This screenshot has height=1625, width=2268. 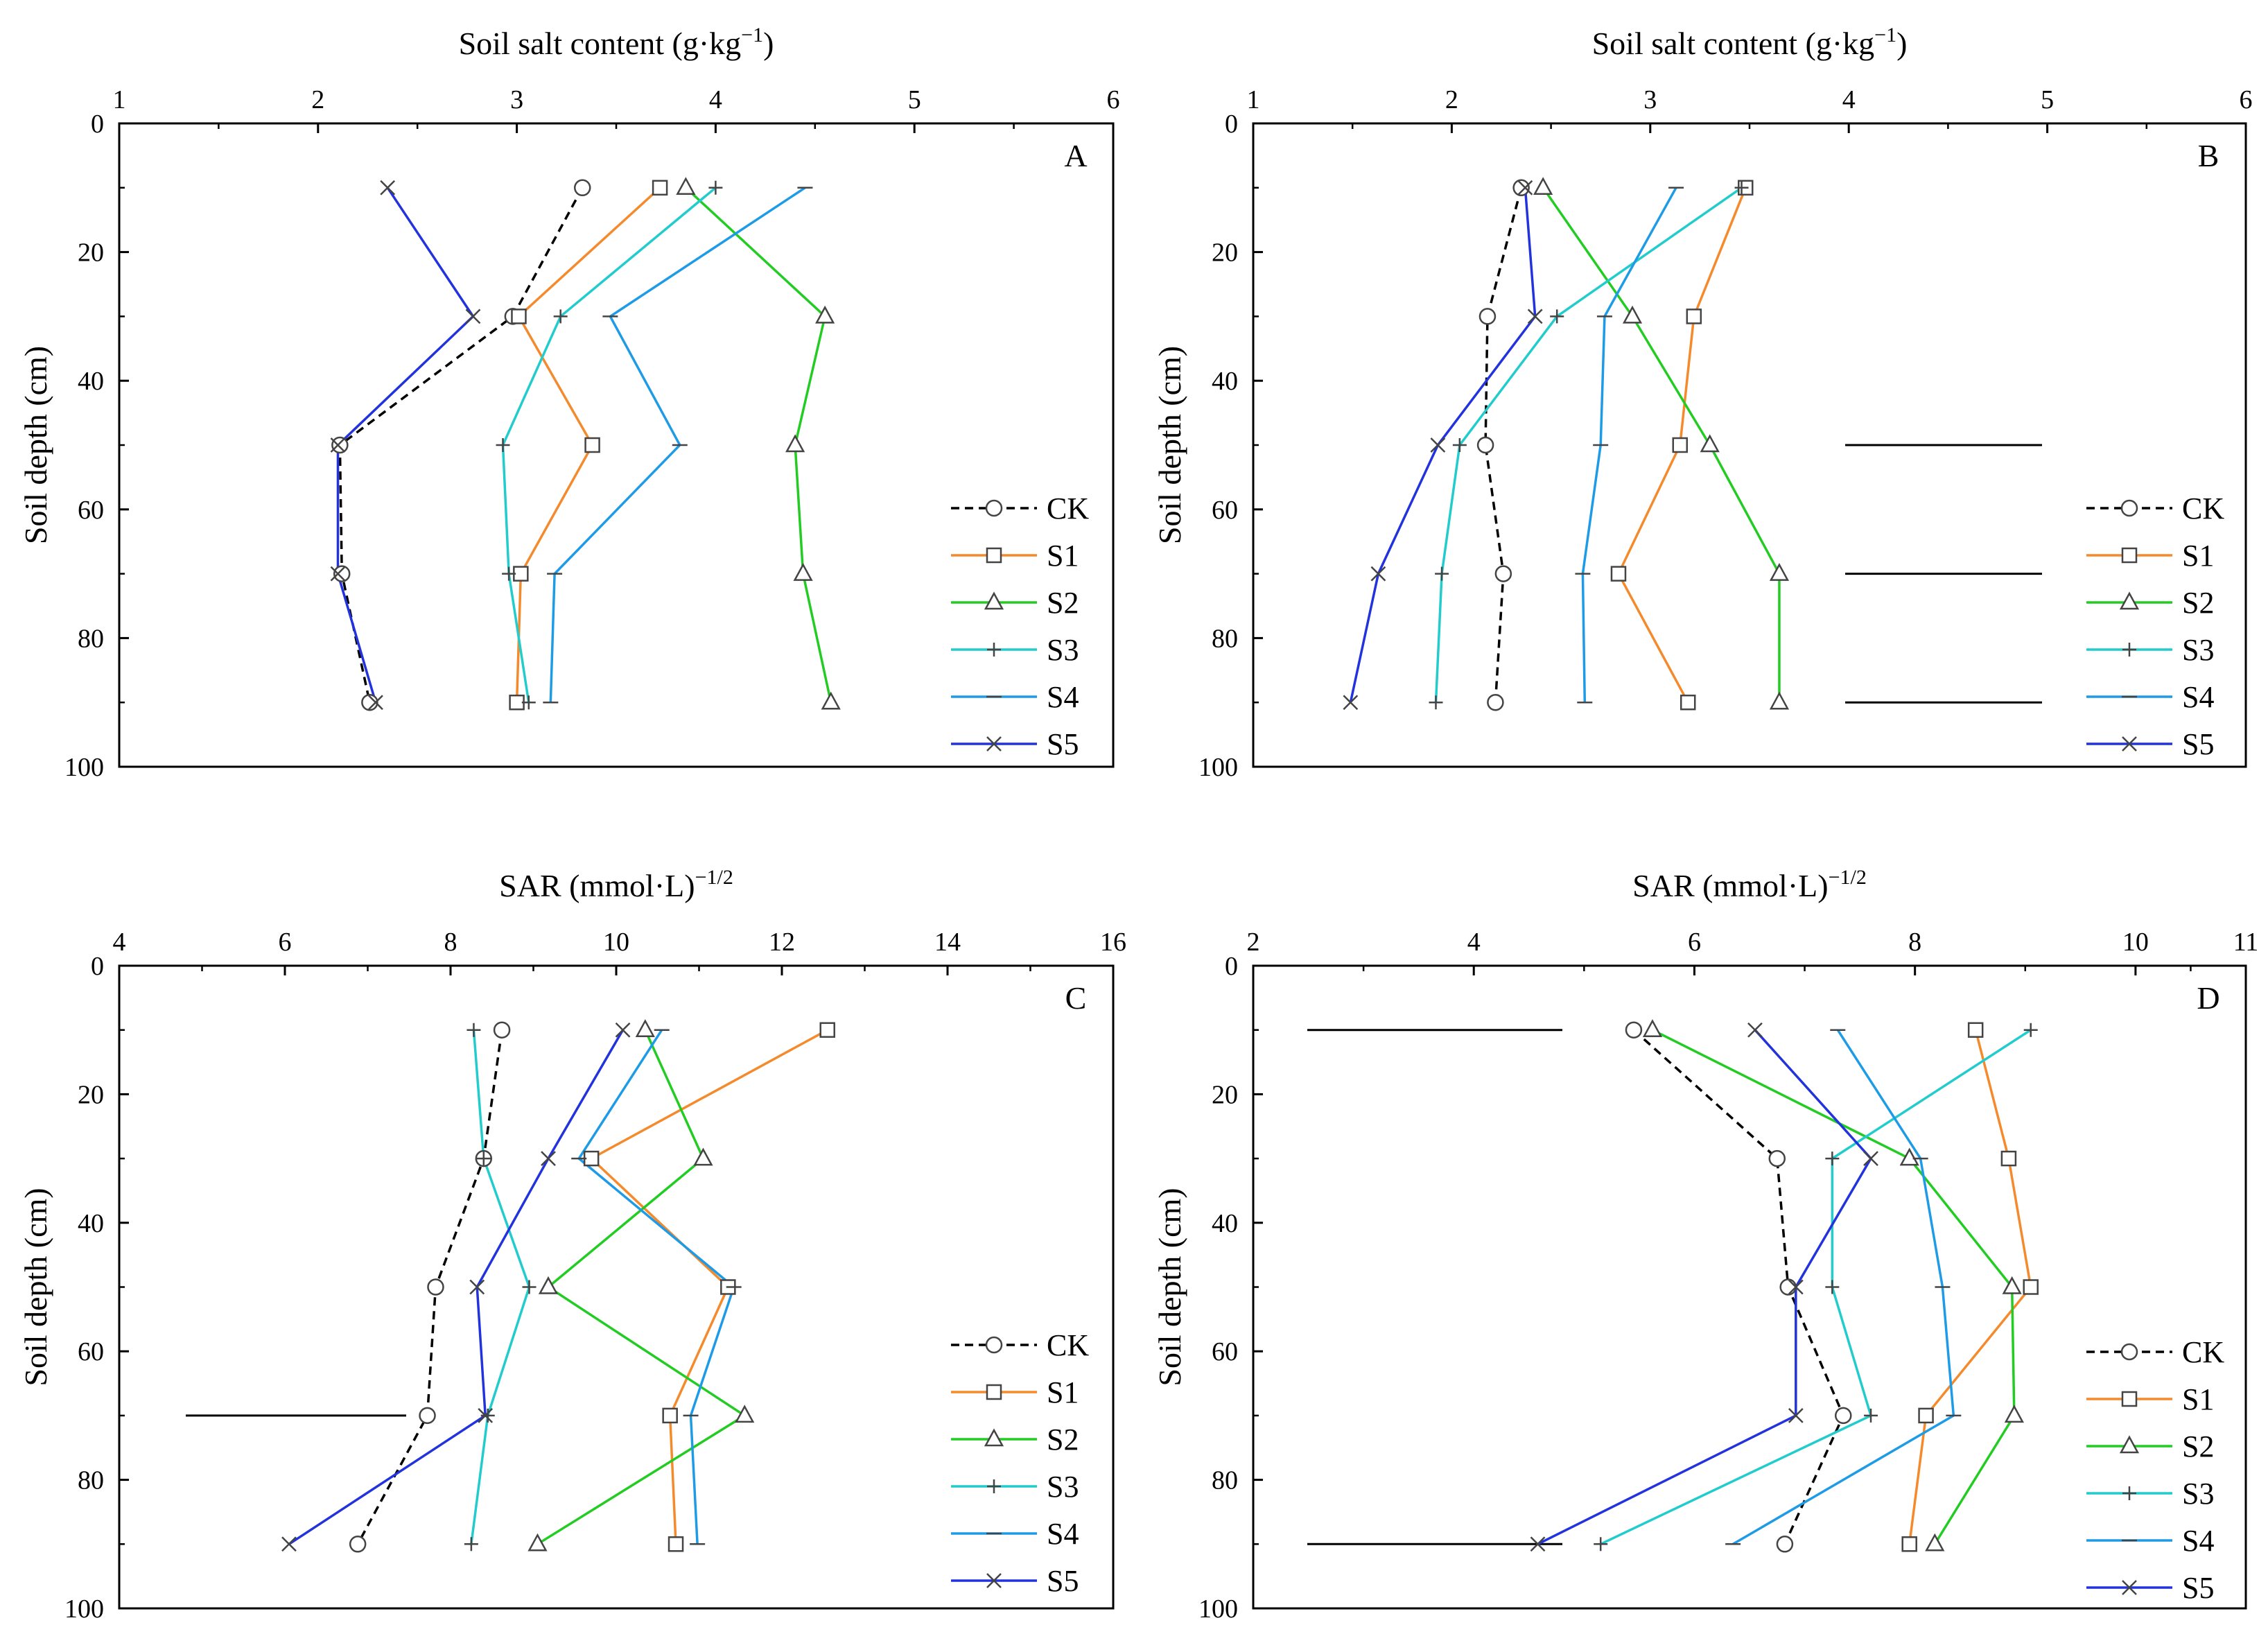 I want to click on series-line-ck, so click(x=1503, y=445).